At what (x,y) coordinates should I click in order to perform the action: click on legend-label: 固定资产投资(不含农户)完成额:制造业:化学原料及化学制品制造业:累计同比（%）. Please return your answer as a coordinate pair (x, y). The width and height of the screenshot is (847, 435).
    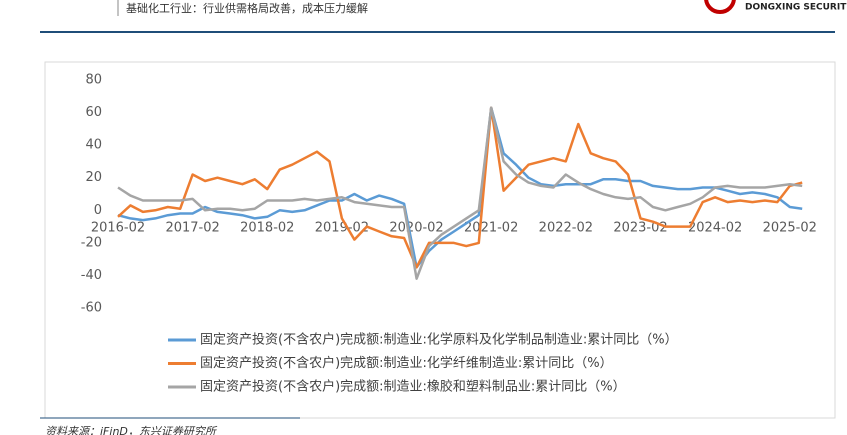
    Looking at the image, I should click on (439, 340).